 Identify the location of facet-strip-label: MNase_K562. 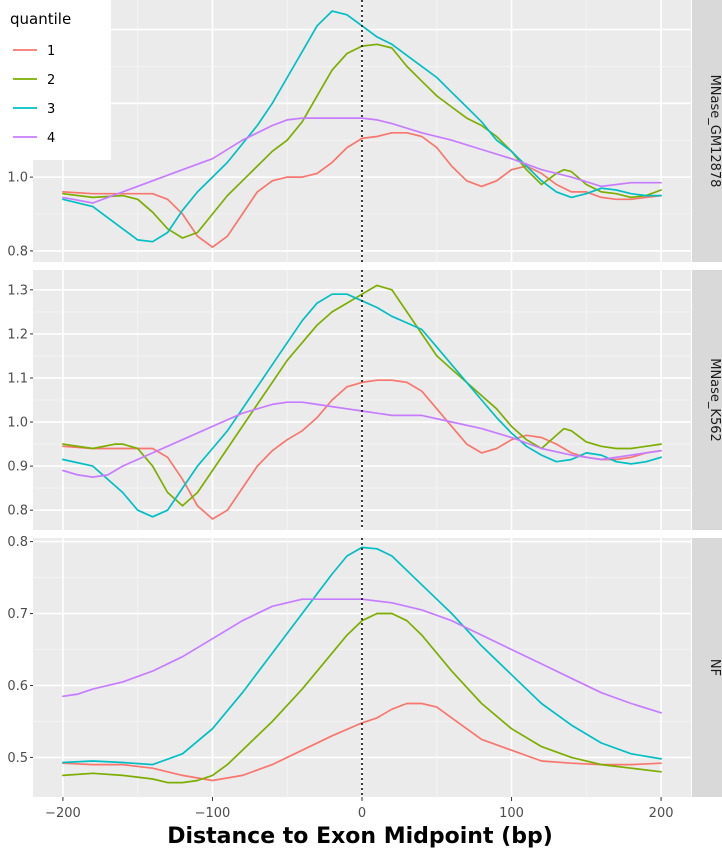
(714, 400).